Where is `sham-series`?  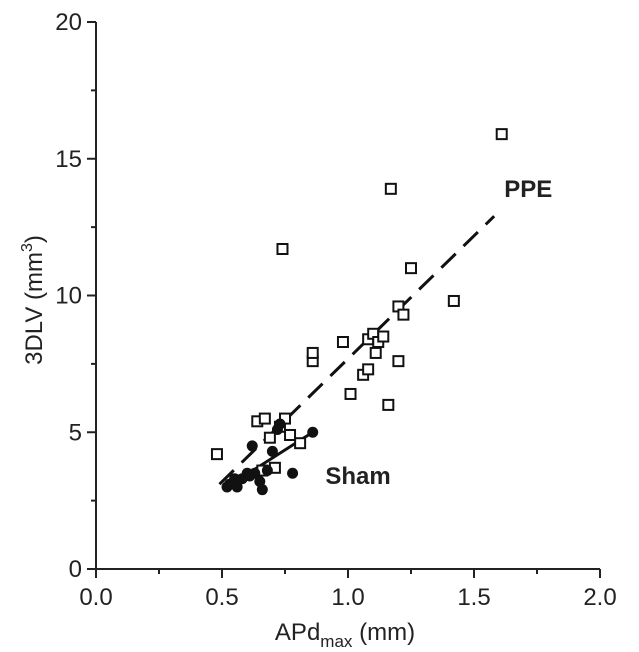
sham-series is located at coordinates (270, 457).